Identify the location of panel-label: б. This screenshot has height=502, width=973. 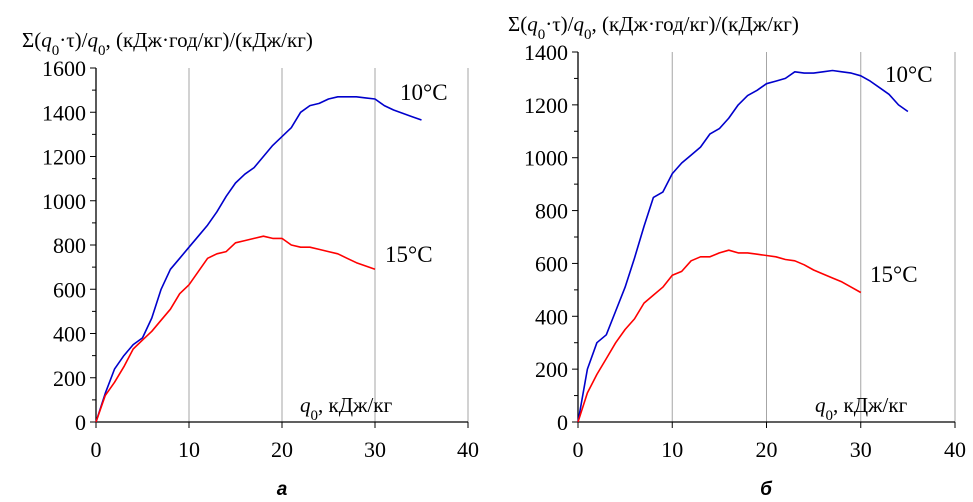
(766, 489).